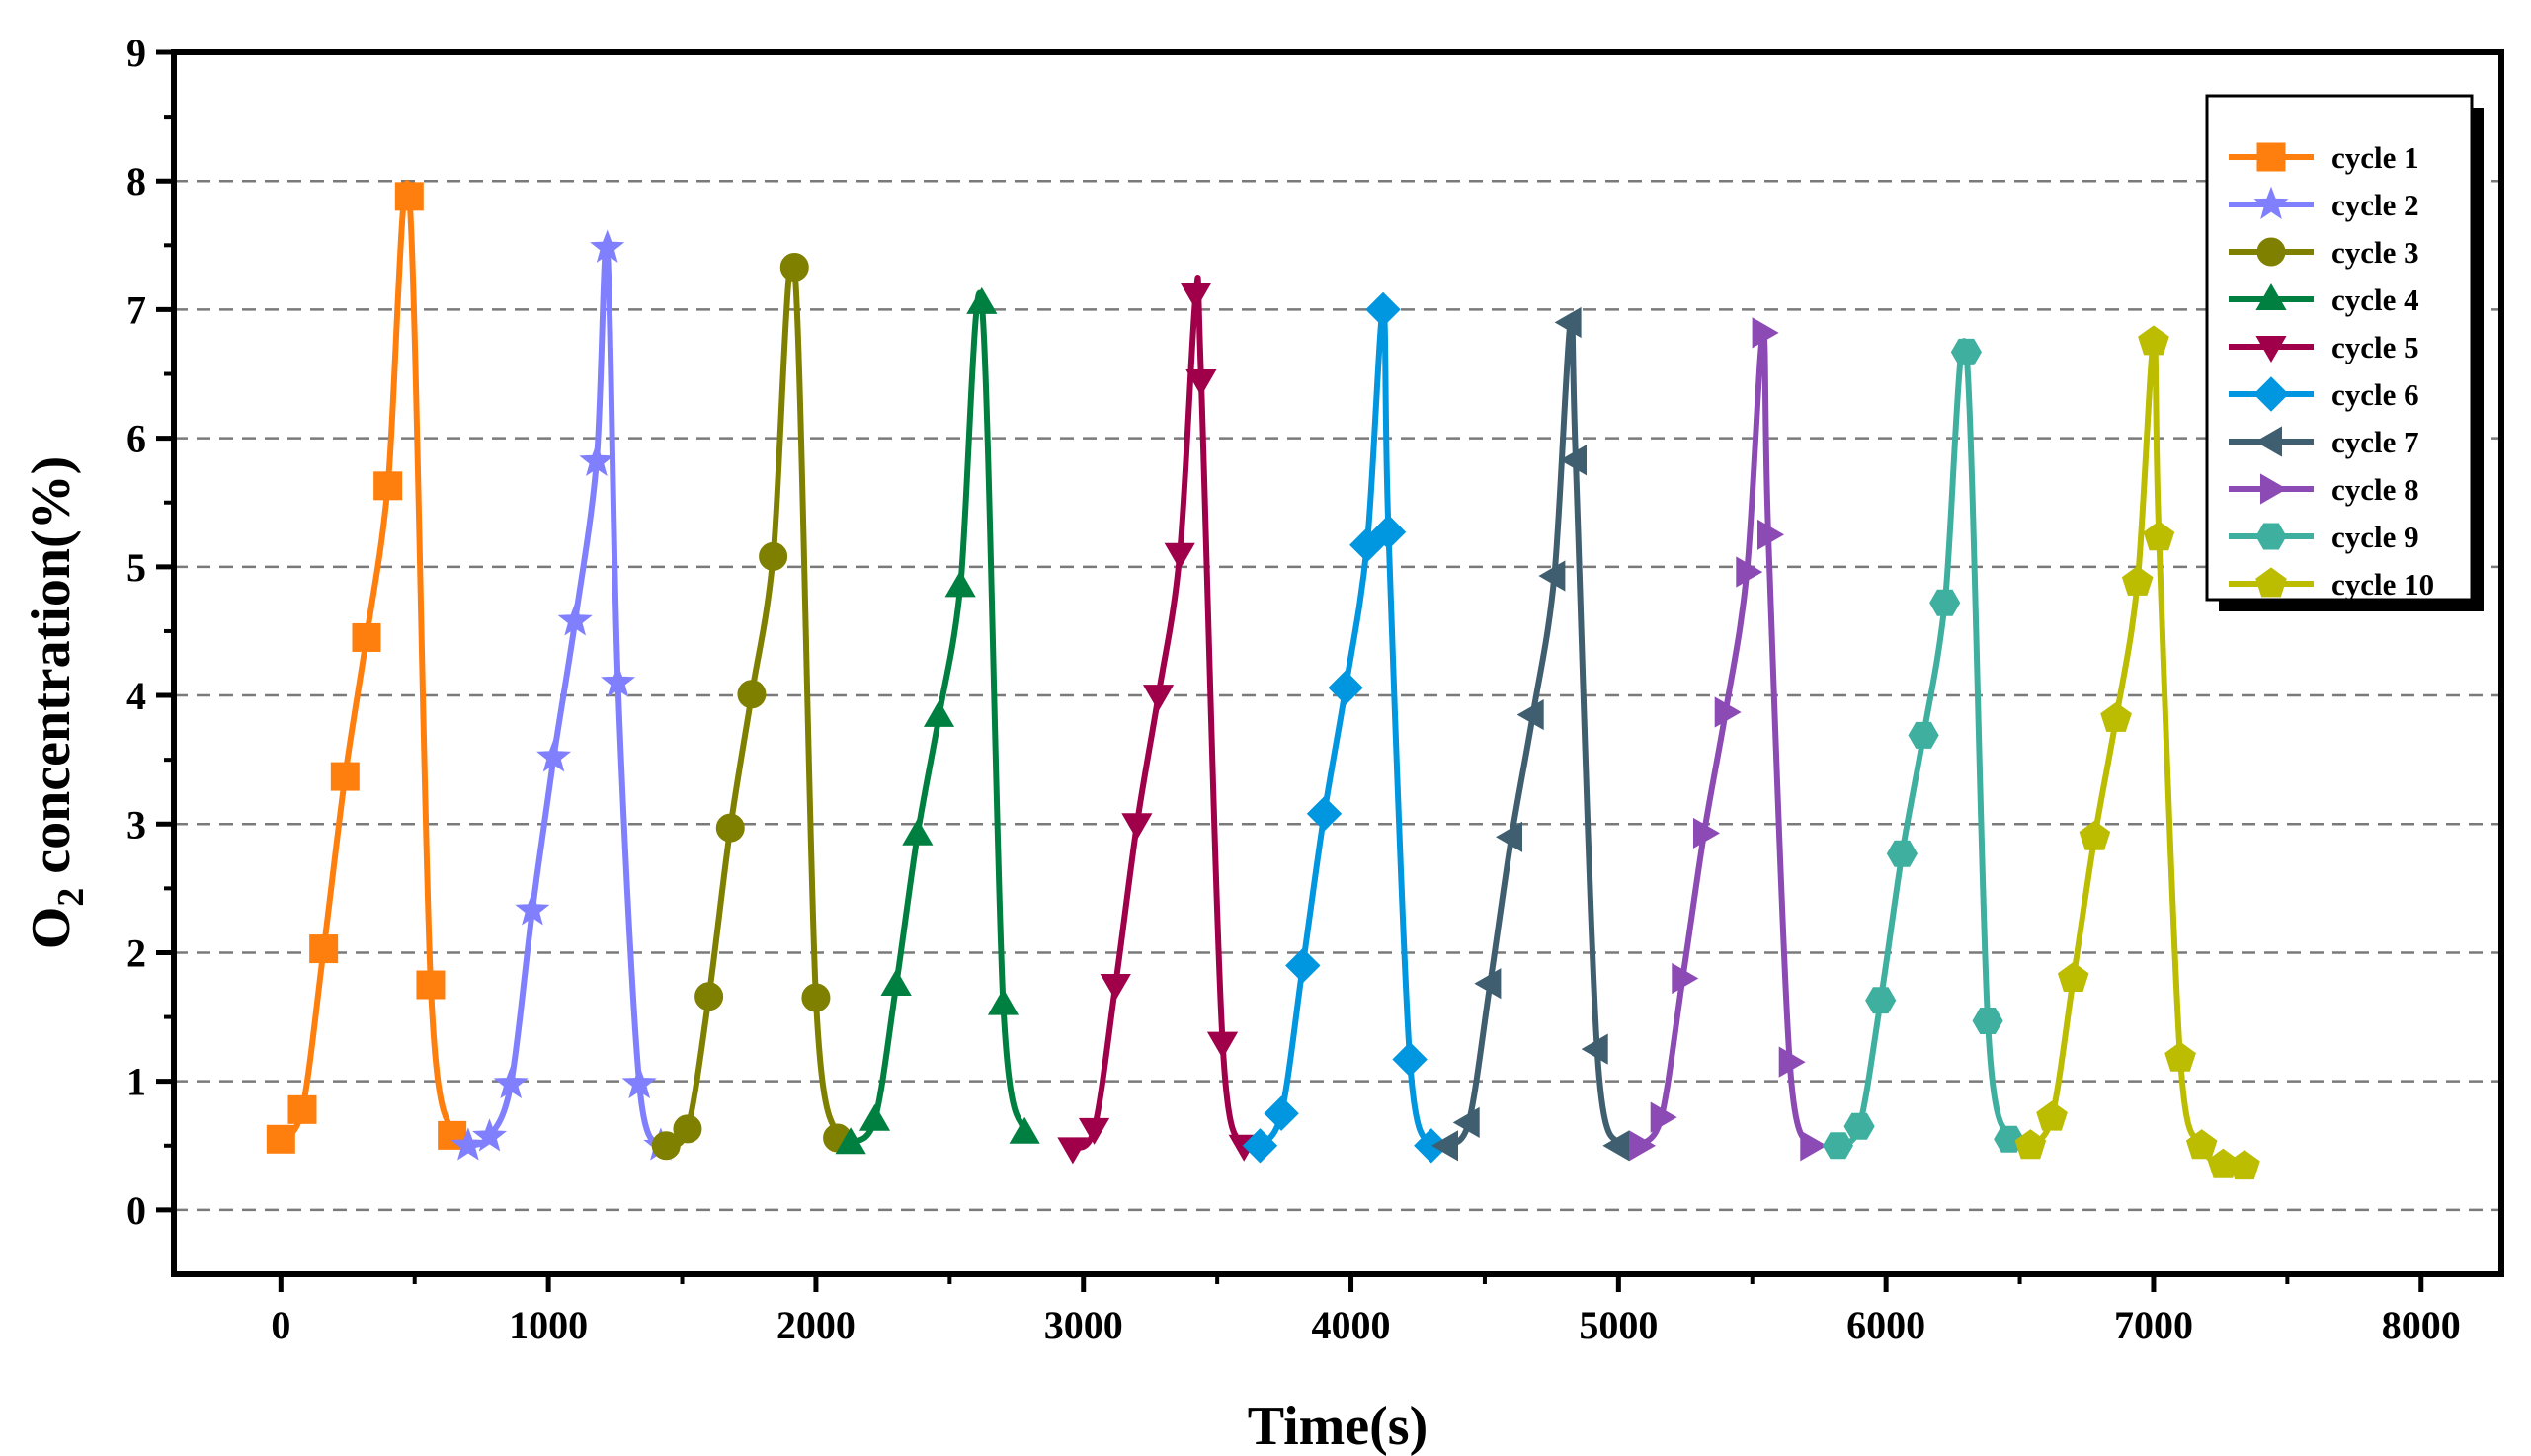 This screenshot has height=1456, width=2531. I want to click on y-axis-title: O2 concentration(%), so click(56, 703).